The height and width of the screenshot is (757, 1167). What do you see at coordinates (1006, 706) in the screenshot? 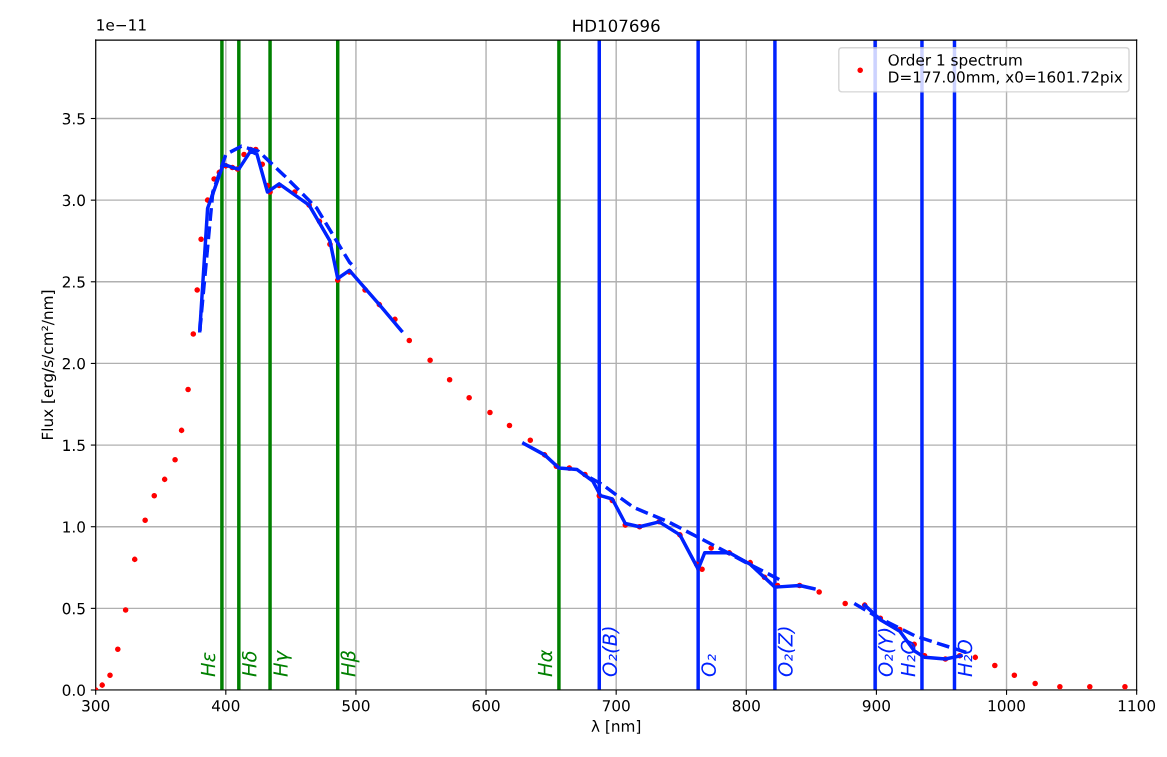
I see `x-tick-label: 1000` at bounding box center [1006, 706].